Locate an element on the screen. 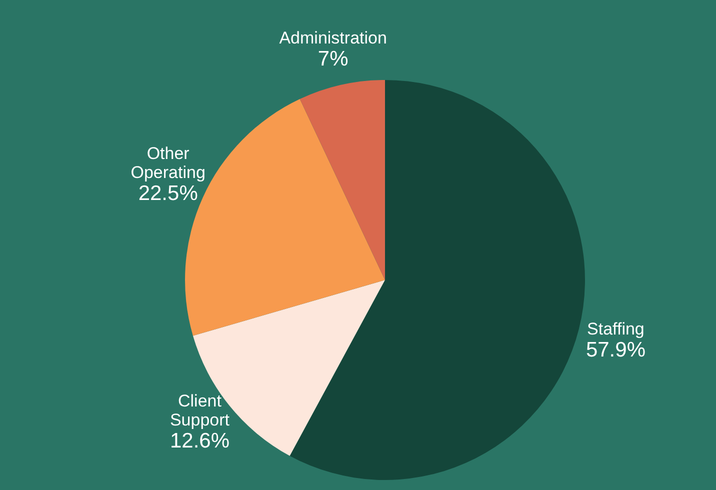  category-label: Client Support is located at coordinates (200, 410).